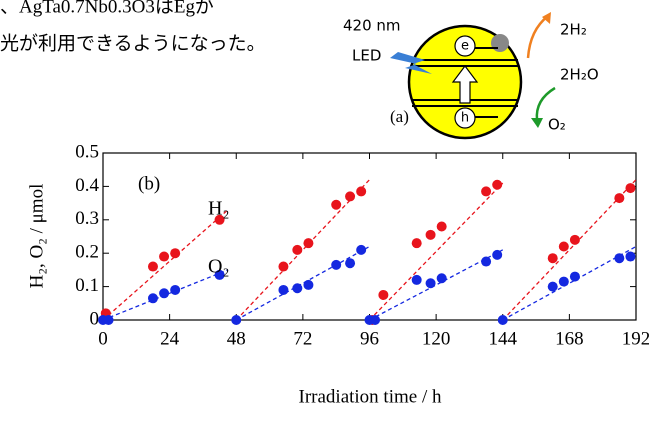 The image size is (649, 424). I want to click on electron, so click(465, 46).